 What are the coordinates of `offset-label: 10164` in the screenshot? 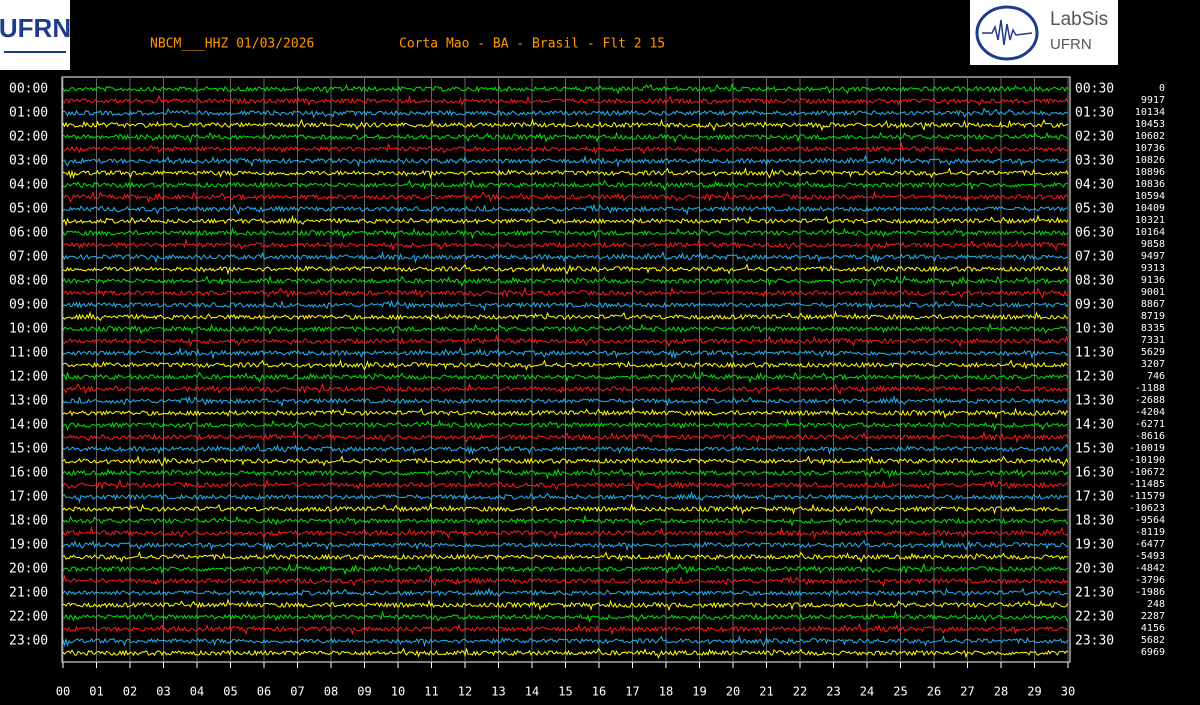 It's located at (1150, 232).